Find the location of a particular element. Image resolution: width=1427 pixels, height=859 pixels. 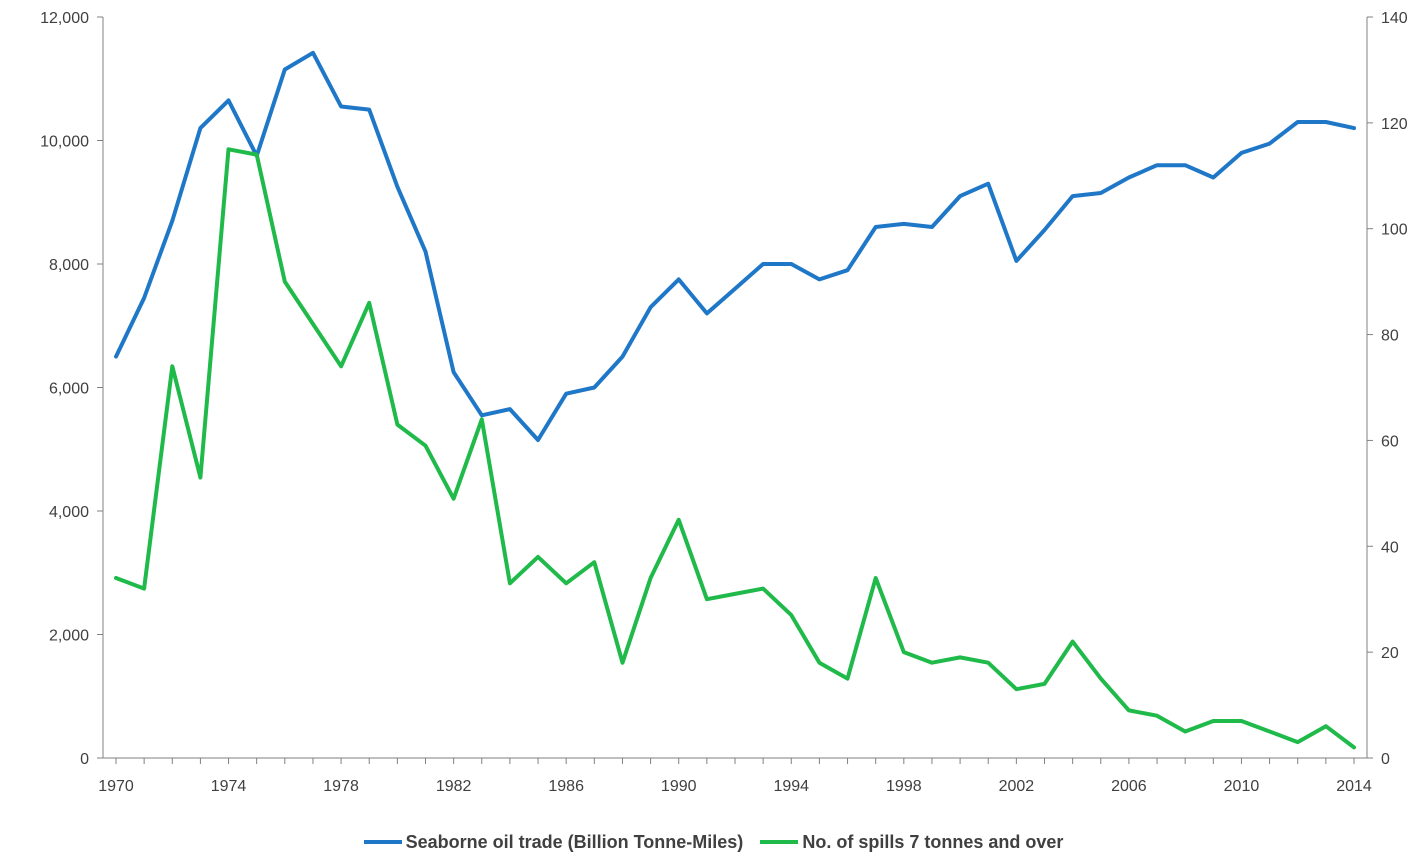

y-right-tick-label: 80 is located at coordinates (1390, 336).